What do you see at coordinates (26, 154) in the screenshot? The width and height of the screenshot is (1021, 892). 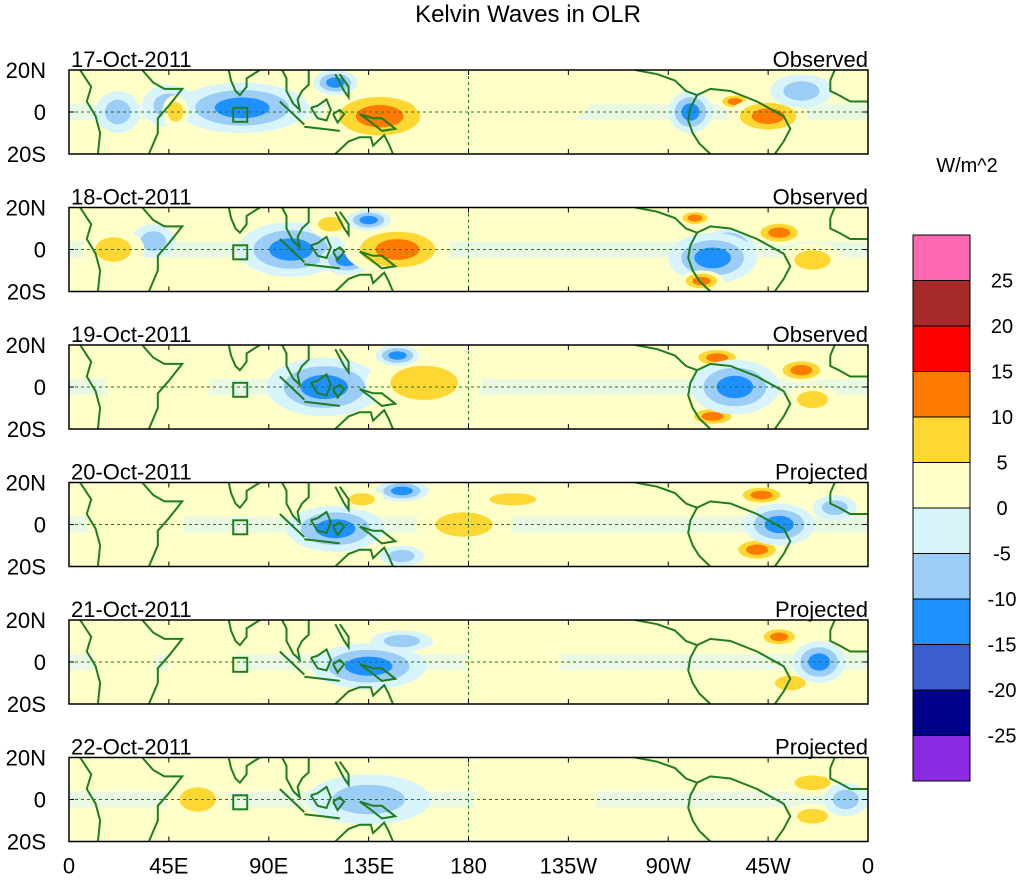 I see `y-tick-label: 20S` at bounding box center [26, 154].